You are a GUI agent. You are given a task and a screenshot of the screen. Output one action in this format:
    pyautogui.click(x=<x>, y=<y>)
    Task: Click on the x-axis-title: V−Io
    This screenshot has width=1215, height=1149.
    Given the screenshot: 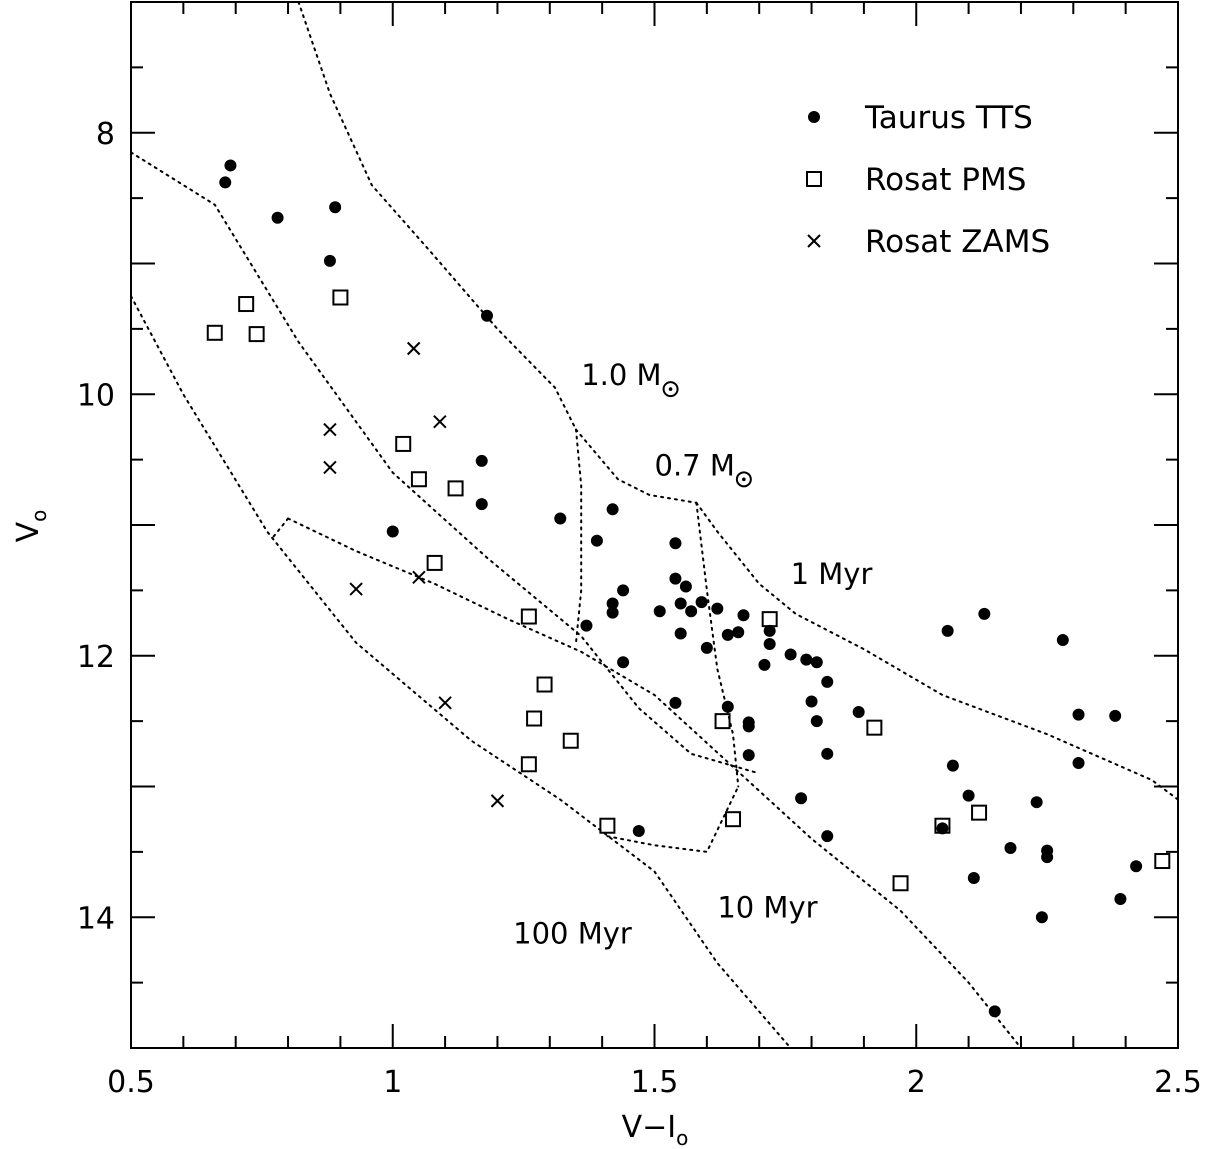 What is the action you would take?
    pyautogui.click(x=655, y=1129)
    